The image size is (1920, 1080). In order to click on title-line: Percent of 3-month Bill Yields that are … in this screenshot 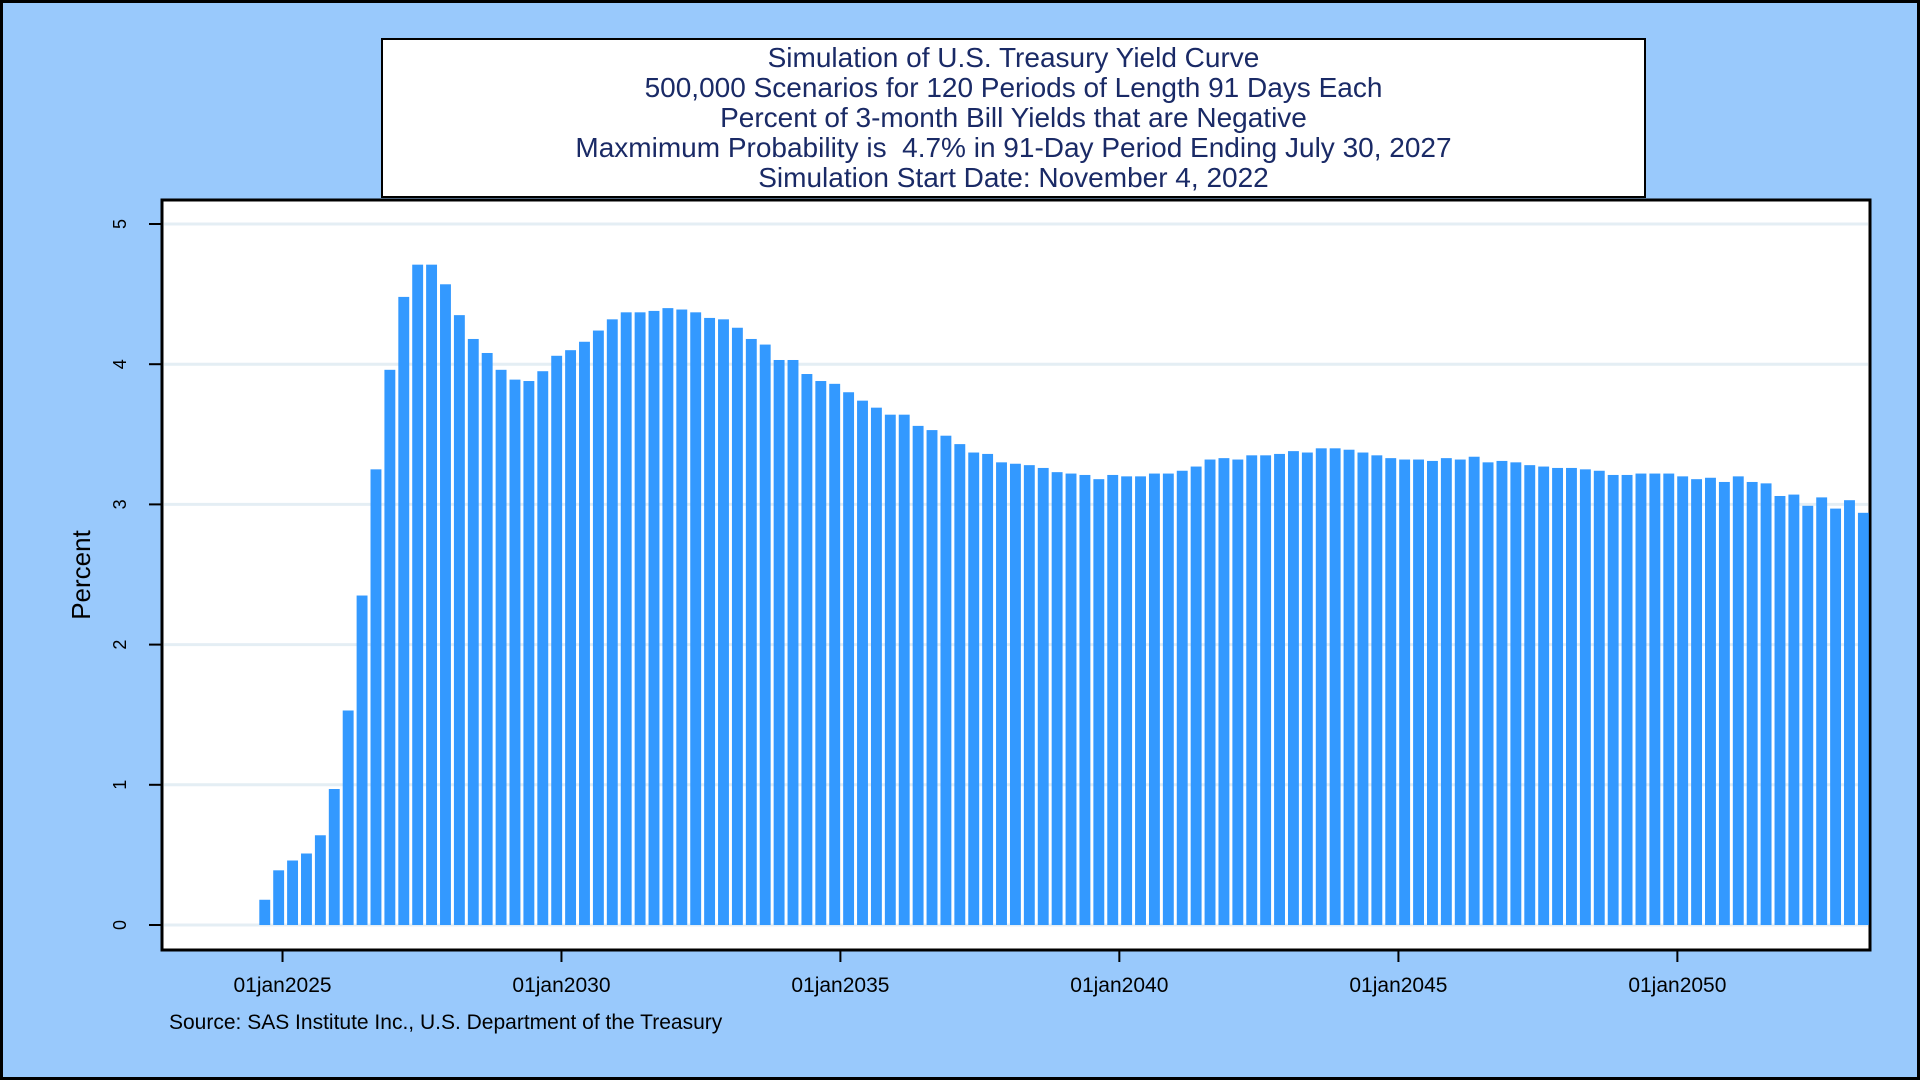, I will do `click(1013, 117)`.